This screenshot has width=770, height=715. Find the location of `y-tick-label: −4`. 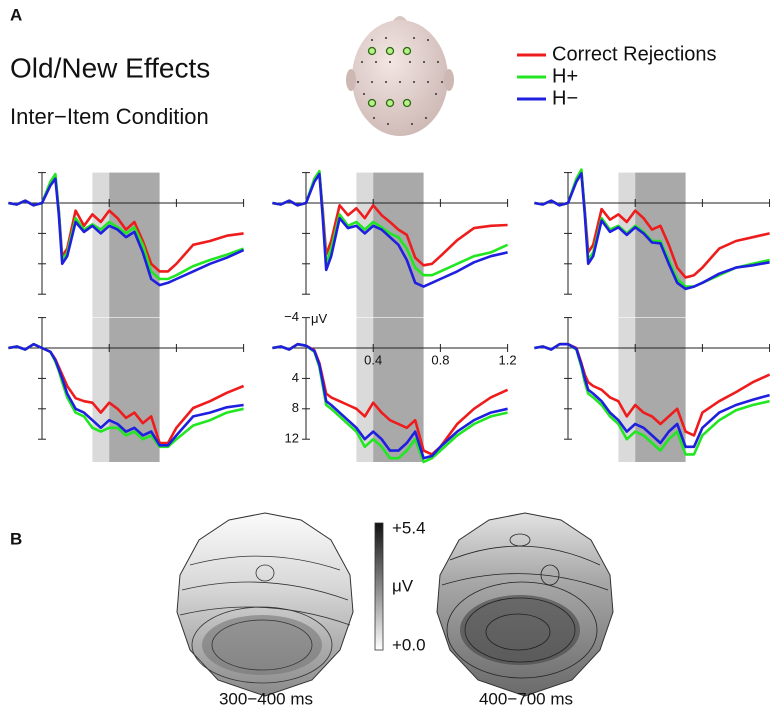

y-tick-label: −4 is located at coordinates (291, 316).